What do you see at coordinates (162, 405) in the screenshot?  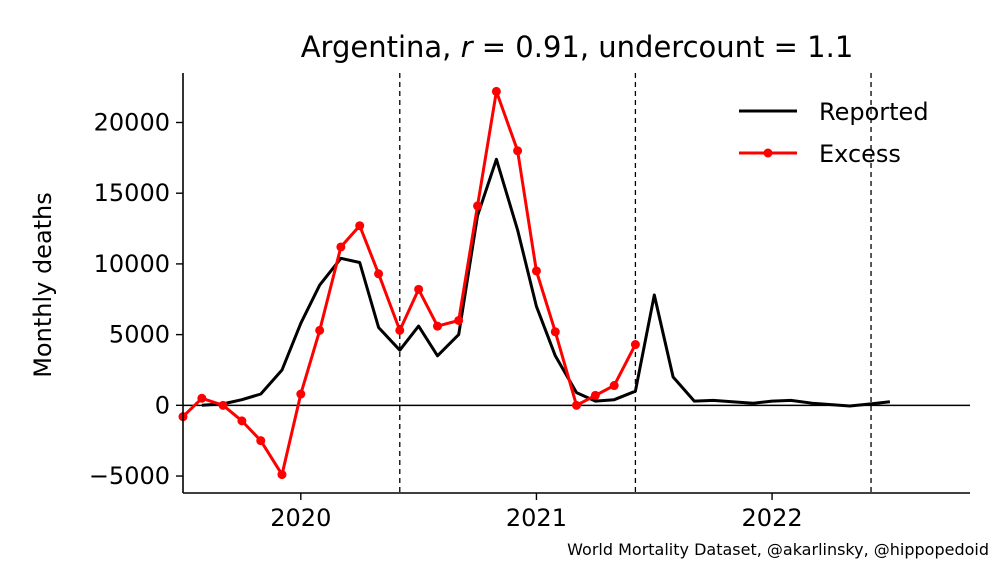 I see `y-tick-label: 0` at bounding box center [162, 405].